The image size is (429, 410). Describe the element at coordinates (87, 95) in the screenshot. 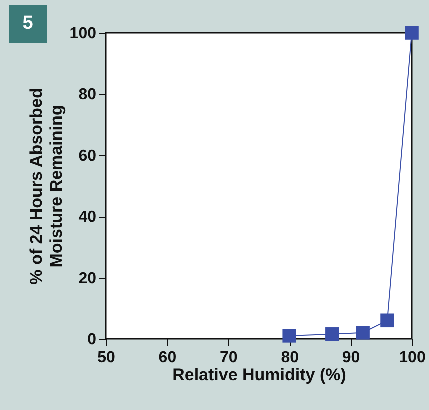

I see `y-tick-label: 80` at that location.